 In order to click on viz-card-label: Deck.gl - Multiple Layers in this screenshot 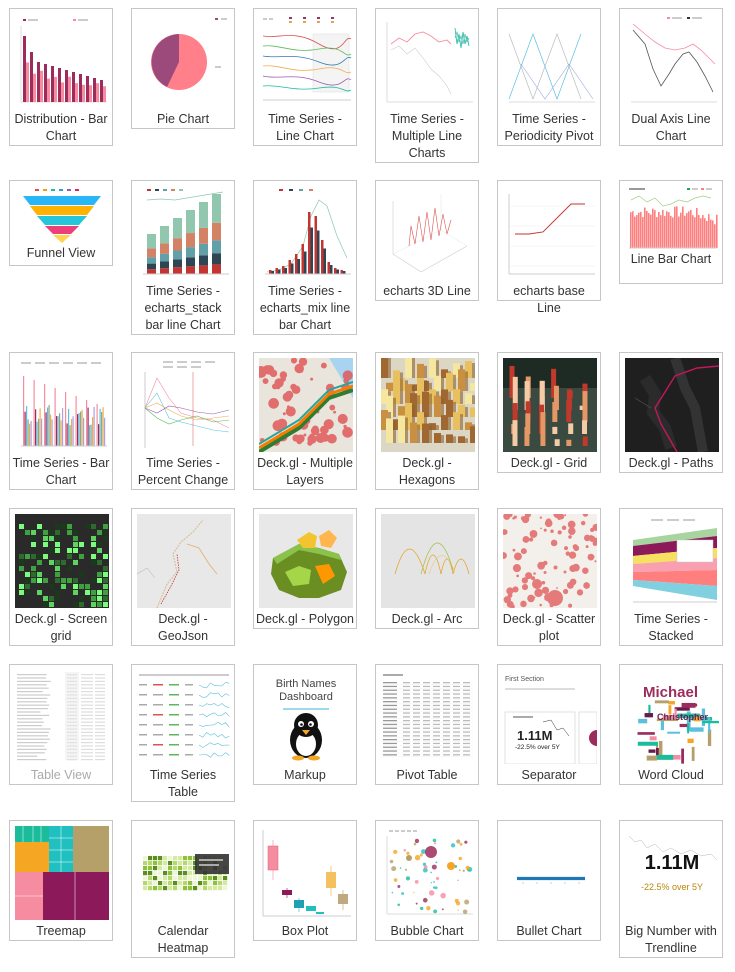, I will do `click(305, 471)`.